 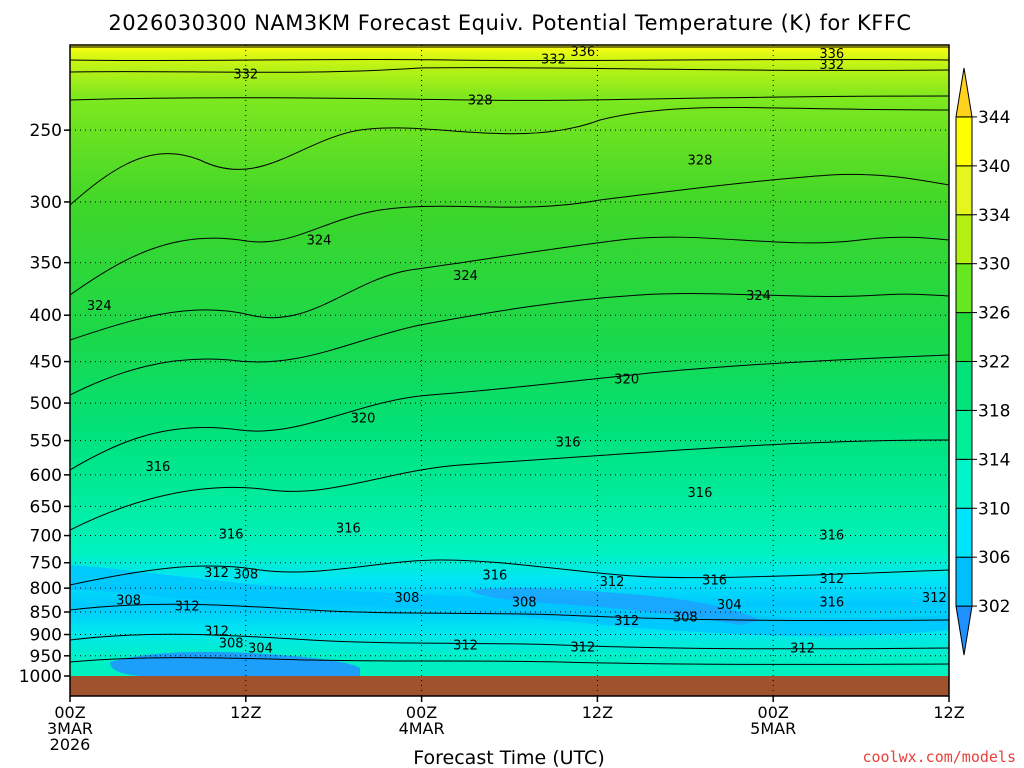 What do you see at coordinates (994, 167) in the screenshot?
I see `colorbar-tick-label: 340` at bounding box center [994, 167].